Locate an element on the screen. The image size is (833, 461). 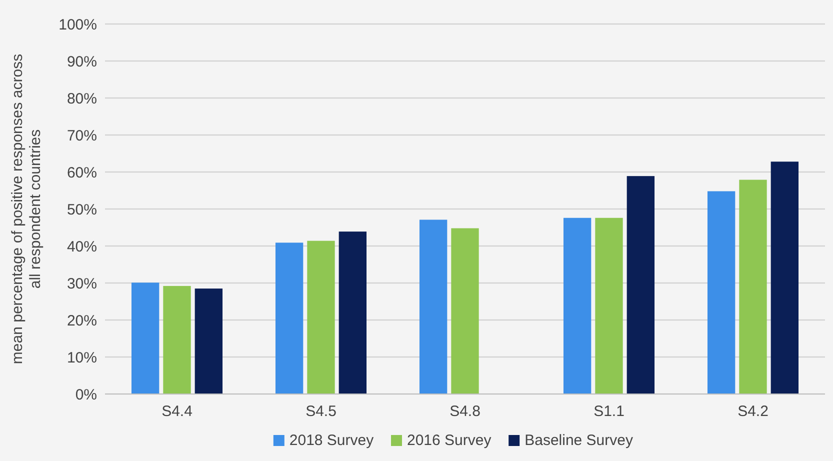
y-tick-label: 40% is located at coordinates (81, 247).